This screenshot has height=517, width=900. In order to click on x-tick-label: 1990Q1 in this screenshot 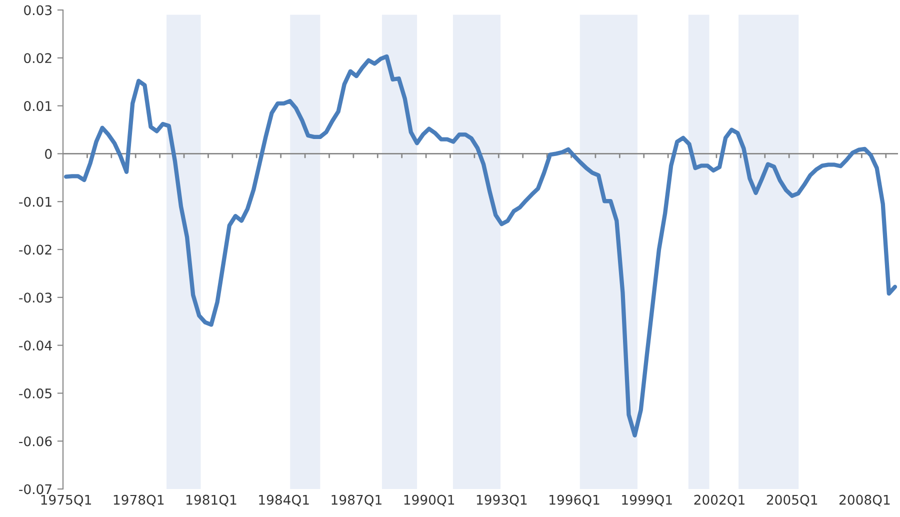, I will do `click(429, 500)`.